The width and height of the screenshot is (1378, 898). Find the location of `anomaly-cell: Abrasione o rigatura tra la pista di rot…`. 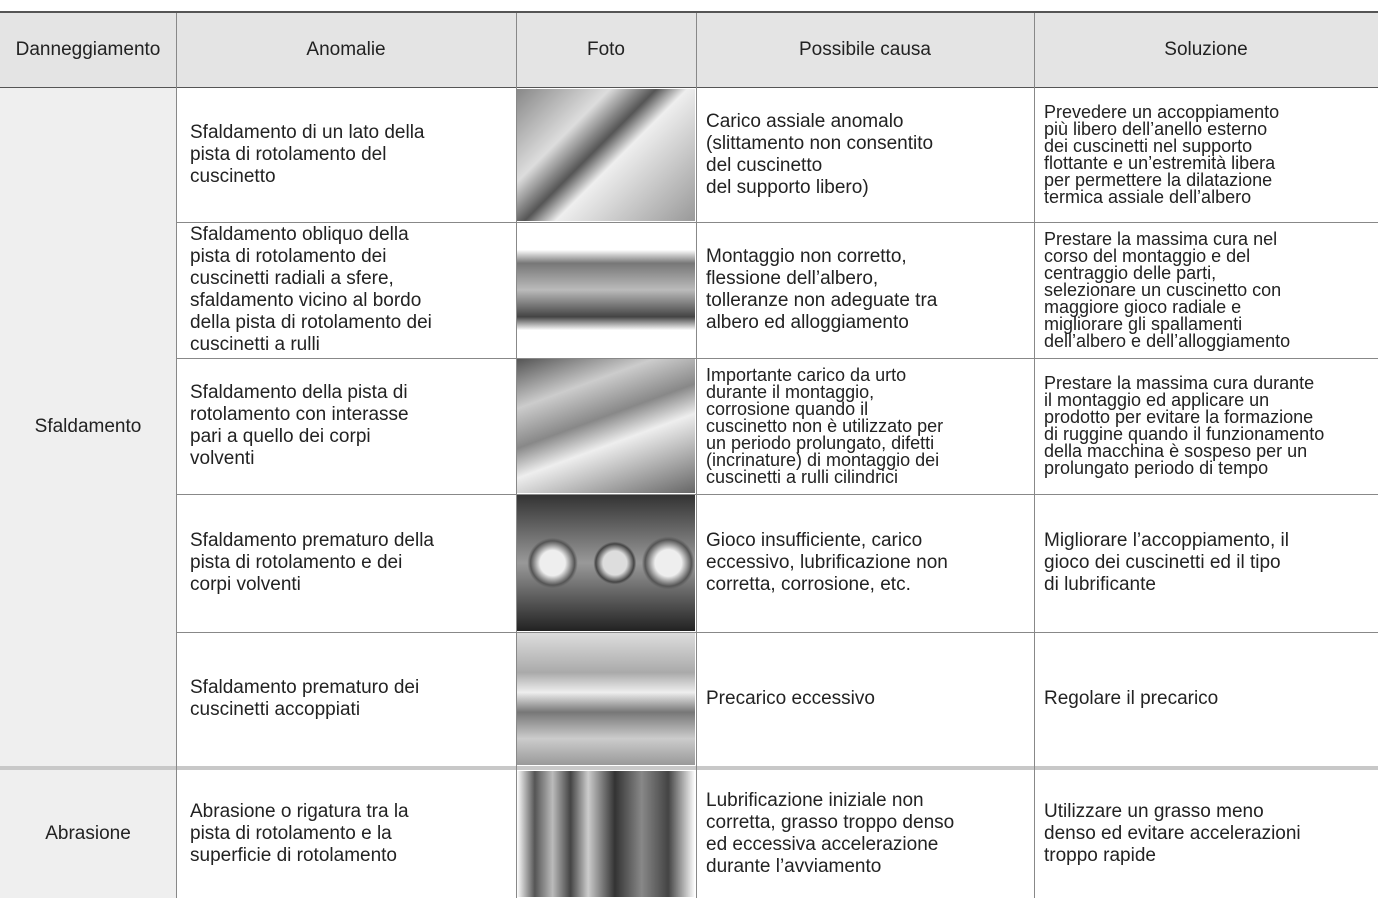

anomaly-cell: Abrasione o rigatura tra la pista di rot… is located at coordinates (299, 833).